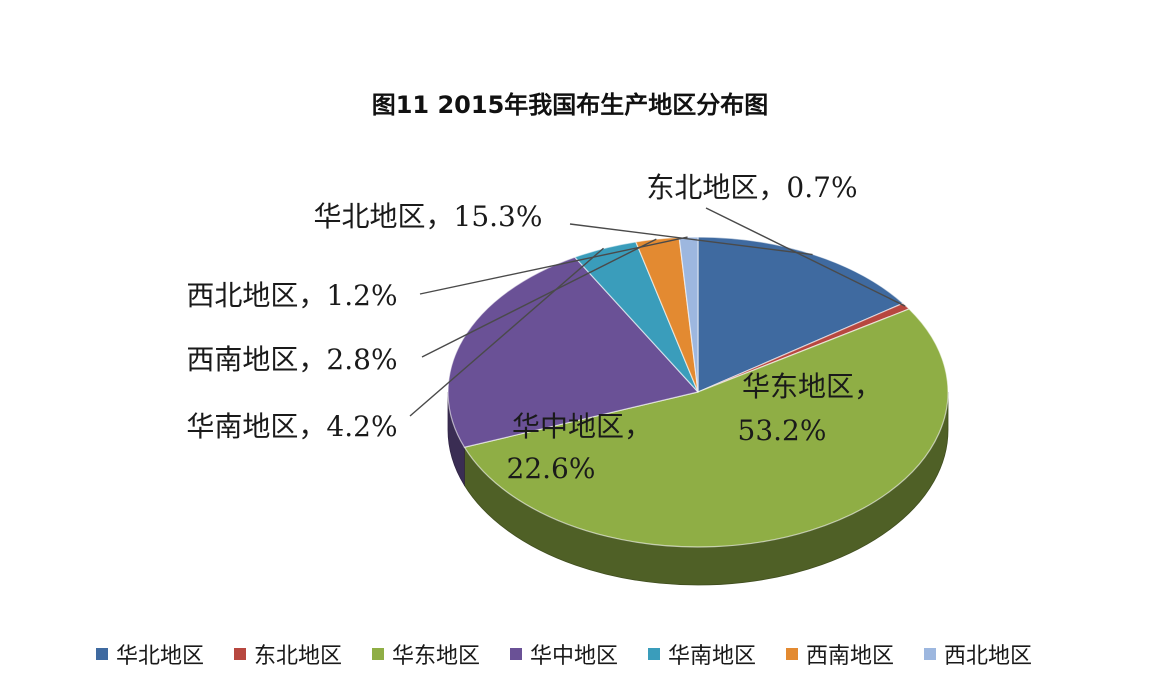  What do you see at coordinates (553, 265) in the screenshot?
I see `leader-xibei` at bounding box center [553, 265].